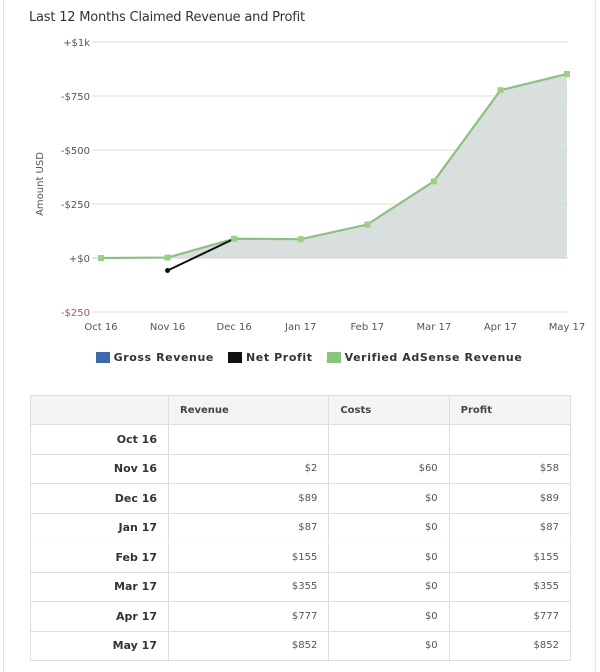  What do you see at coordinates (79, 259) in the screenshot?
I see `svg-text: +$0` at bounding box center [79, 259].